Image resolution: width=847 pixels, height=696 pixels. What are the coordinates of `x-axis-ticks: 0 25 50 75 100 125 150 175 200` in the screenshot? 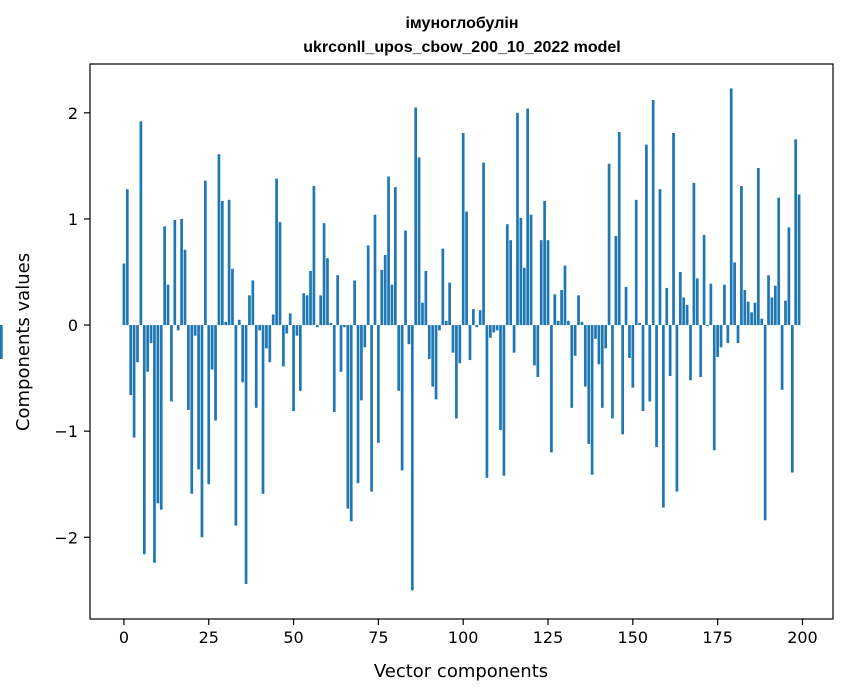 It's located at (468, 633).